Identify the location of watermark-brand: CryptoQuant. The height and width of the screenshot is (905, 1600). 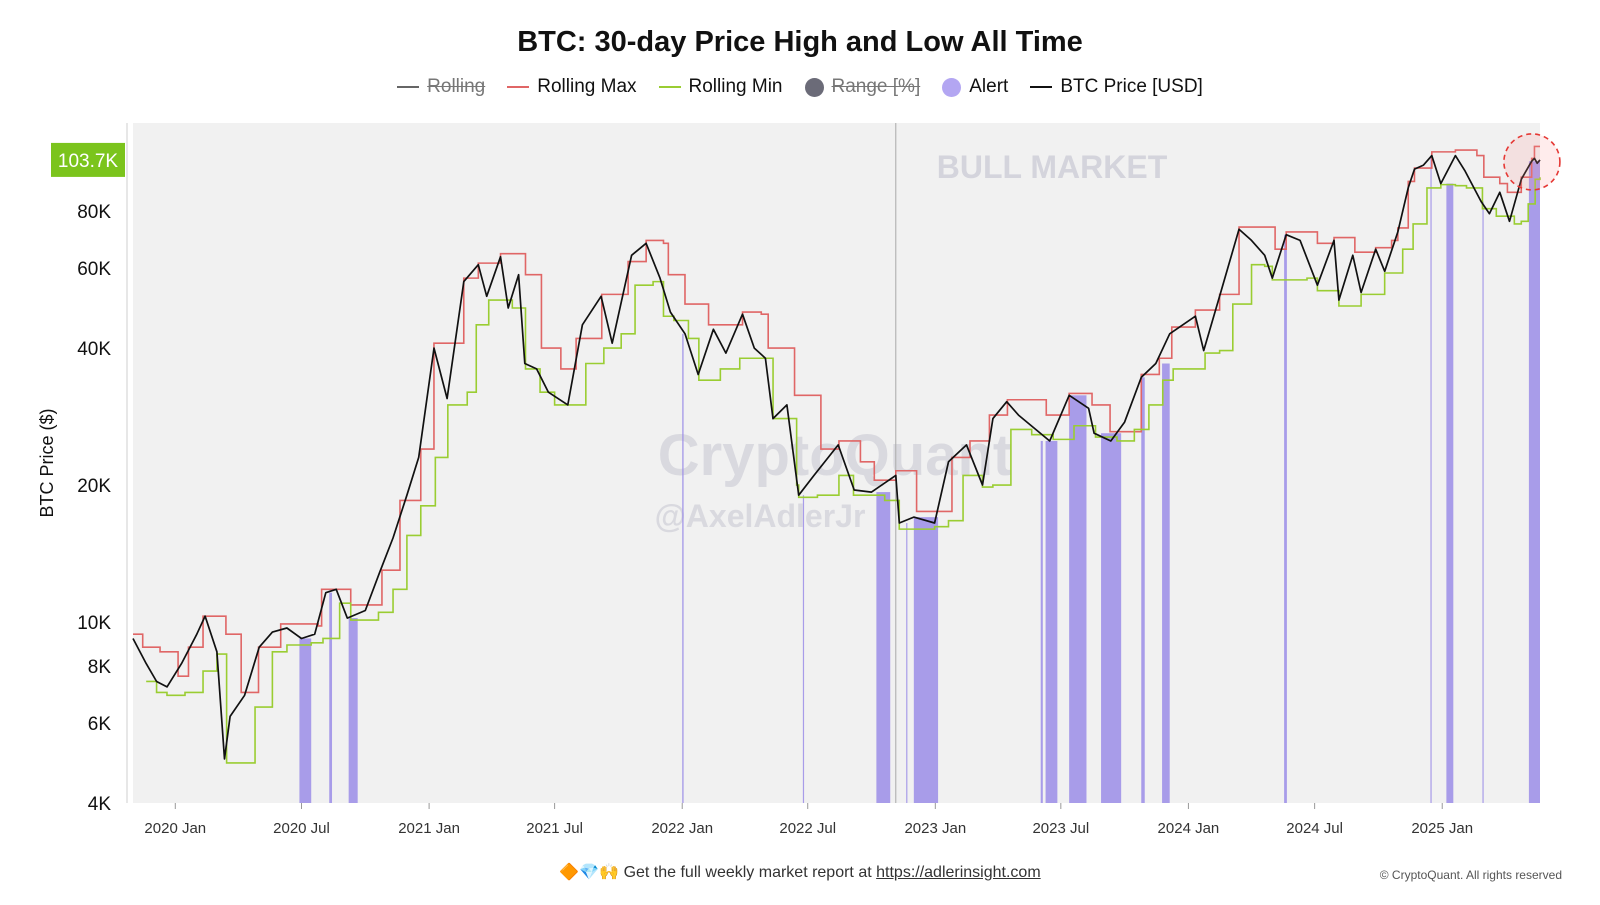
(835, 455).